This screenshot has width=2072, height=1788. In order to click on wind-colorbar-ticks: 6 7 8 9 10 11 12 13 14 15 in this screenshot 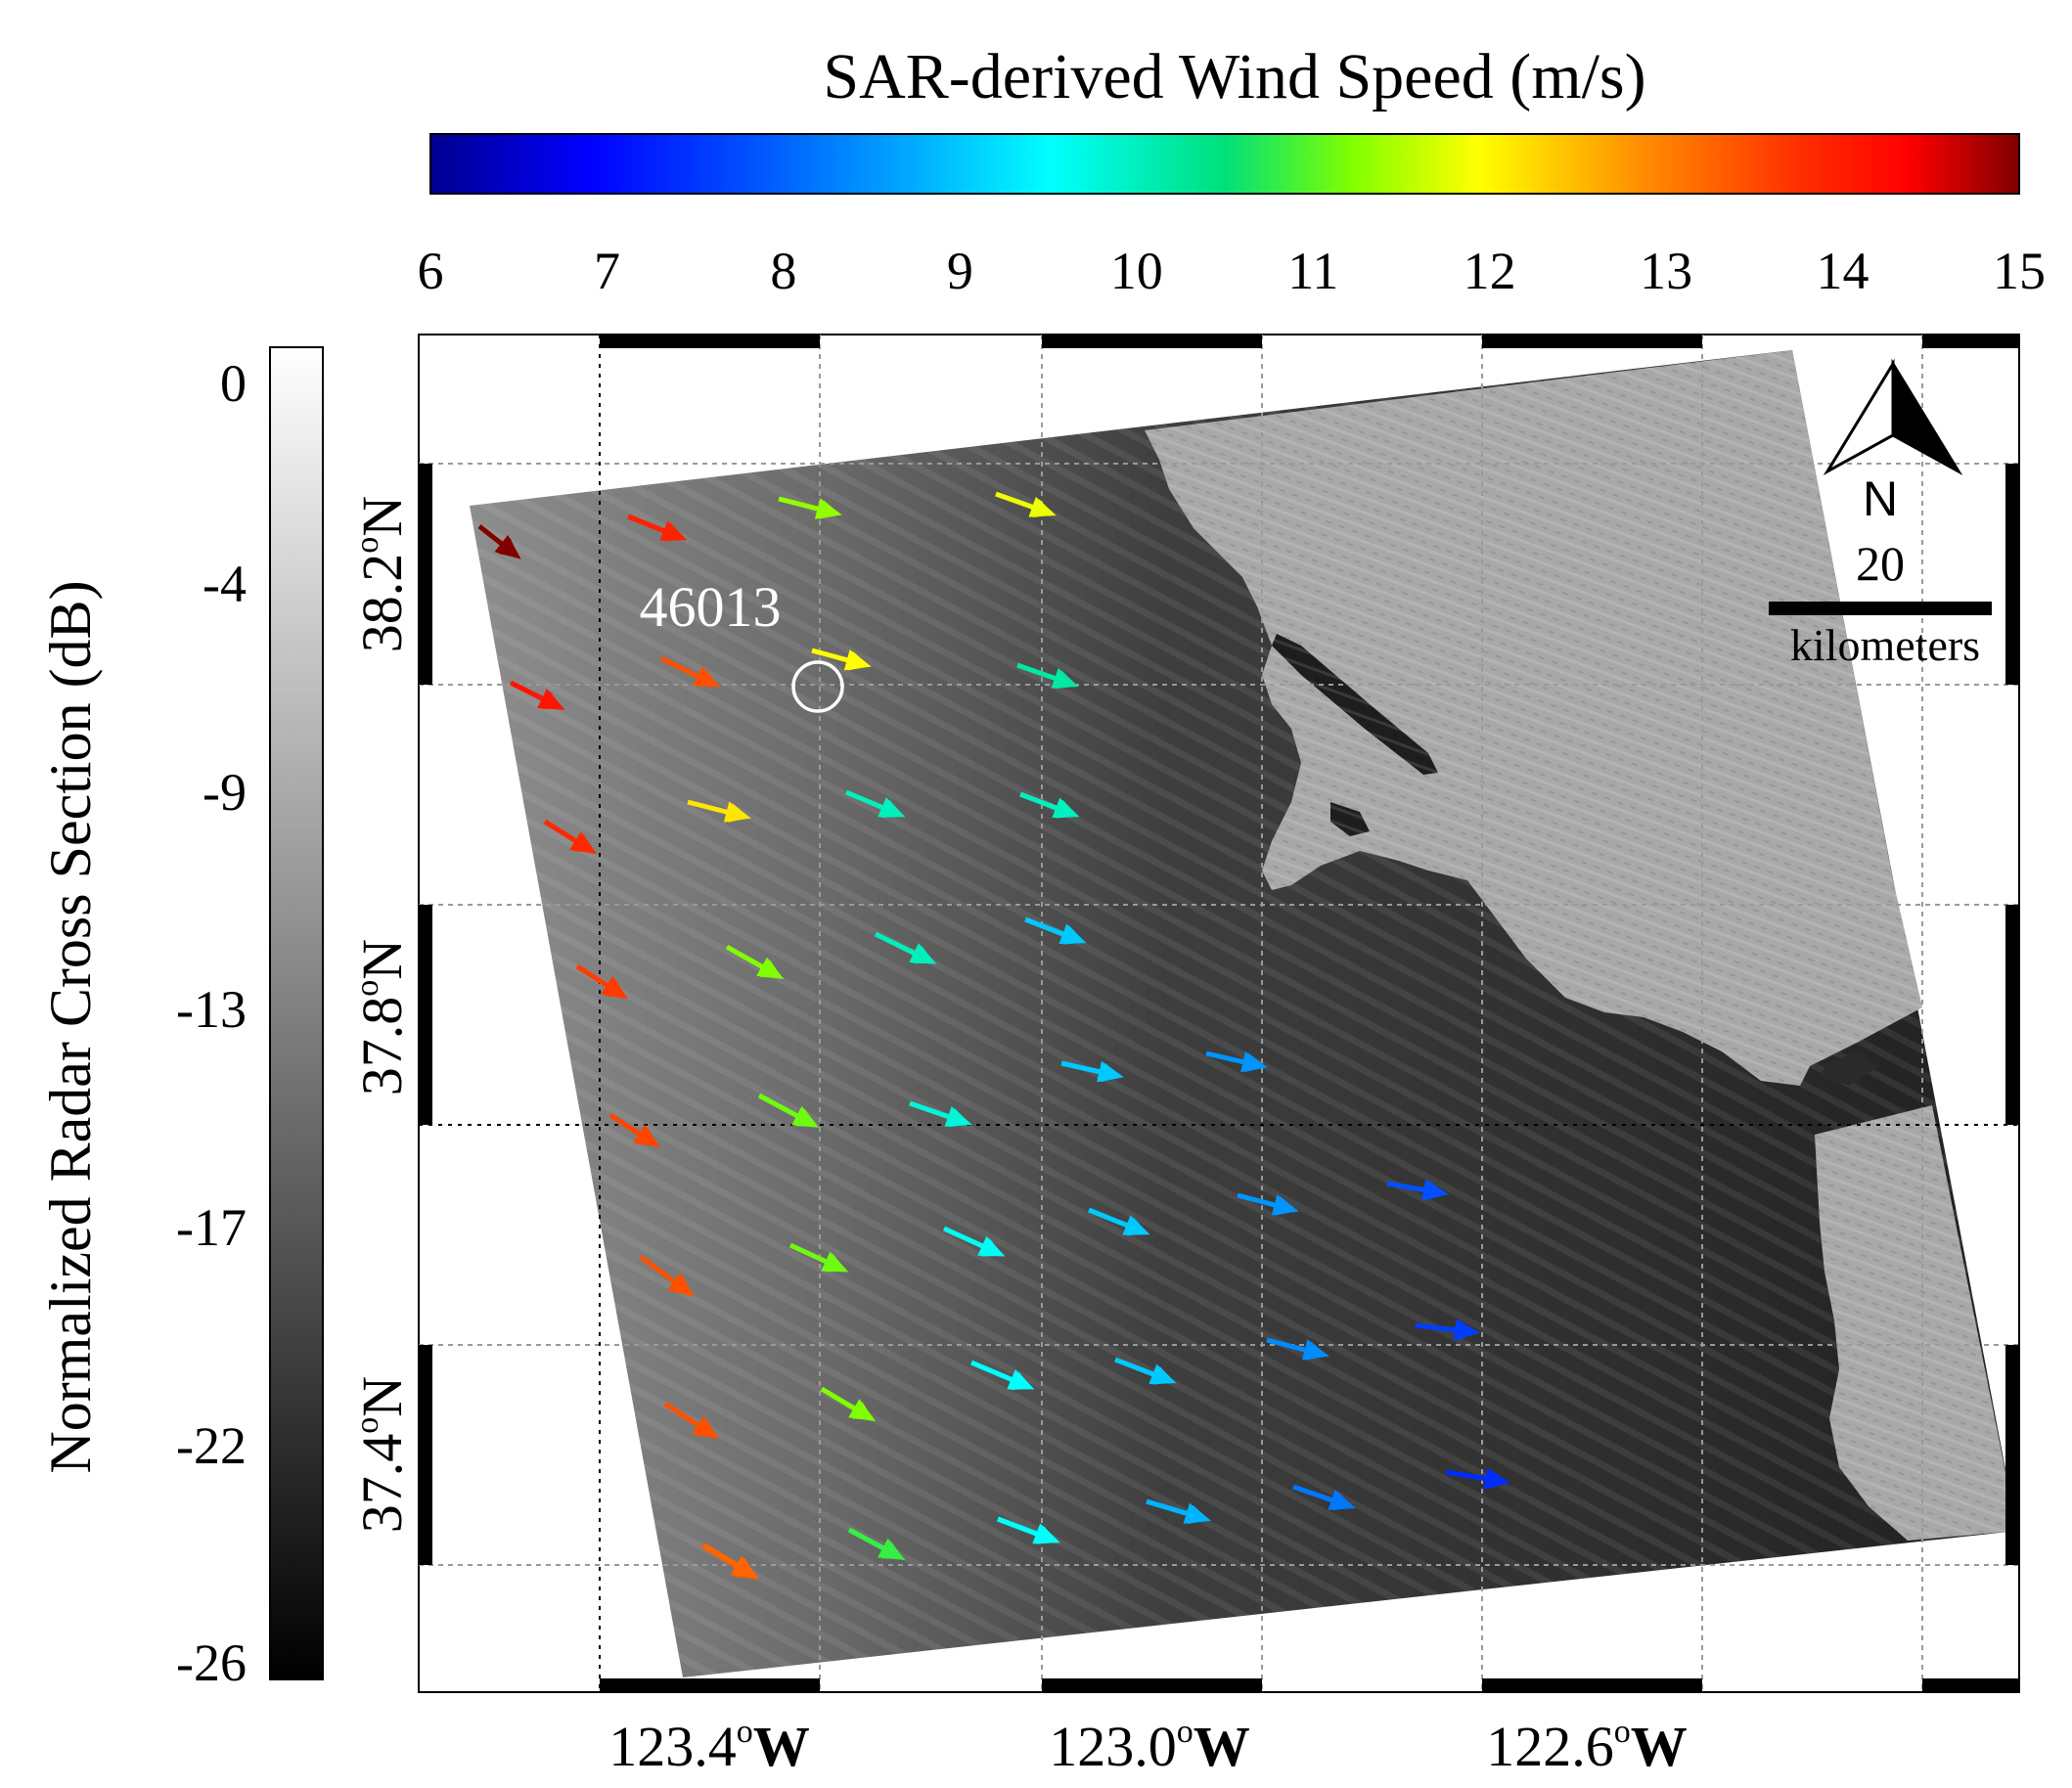, I will do `click(1232, 271)`.